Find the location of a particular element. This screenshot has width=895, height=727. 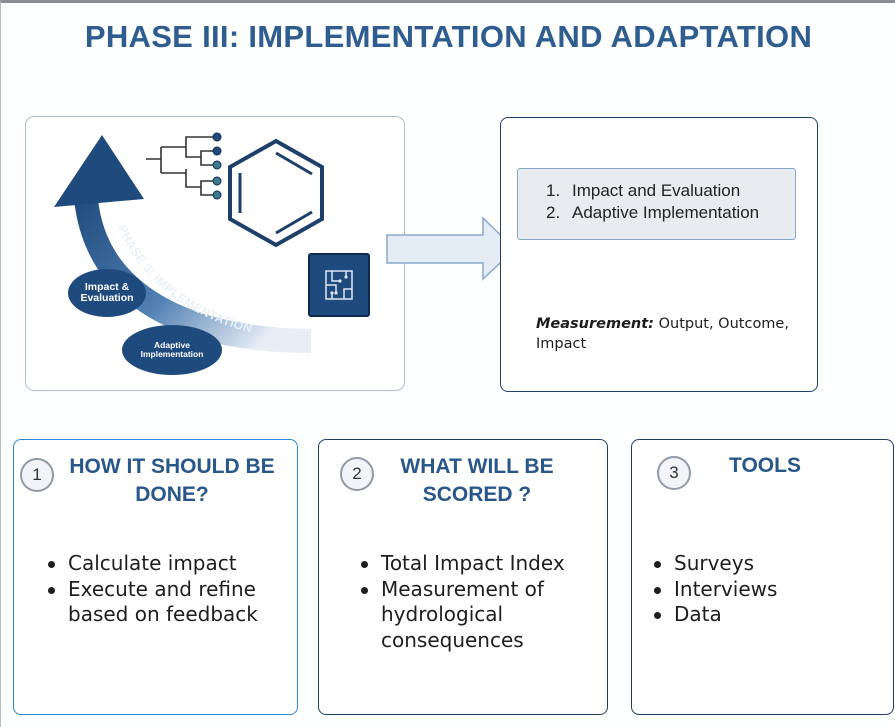

list-item: Calculate impact is located at coordinates (169, 564).